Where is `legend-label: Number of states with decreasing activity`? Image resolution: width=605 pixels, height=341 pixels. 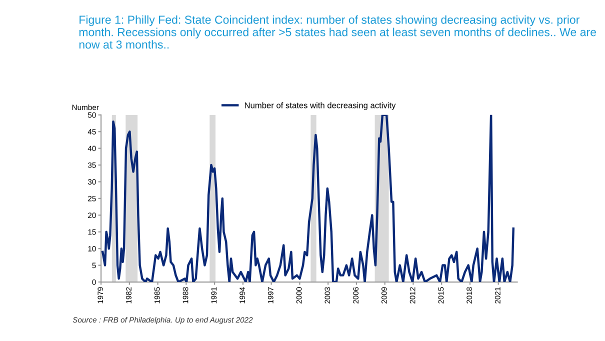 legend-label: Number of states with decreasing activity is located at coordinates (320, 106).